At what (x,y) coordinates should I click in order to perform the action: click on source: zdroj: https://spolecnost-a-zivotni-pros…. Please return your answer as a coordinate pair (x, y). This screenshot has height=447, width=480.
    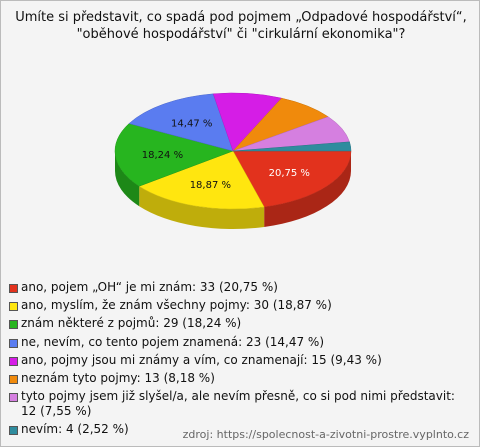
    Looking at the image, I should click on (325, 434).